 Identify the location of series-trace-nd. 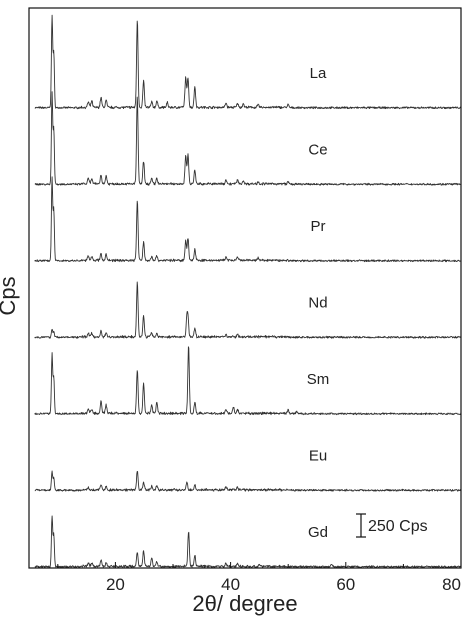
(248, 310).